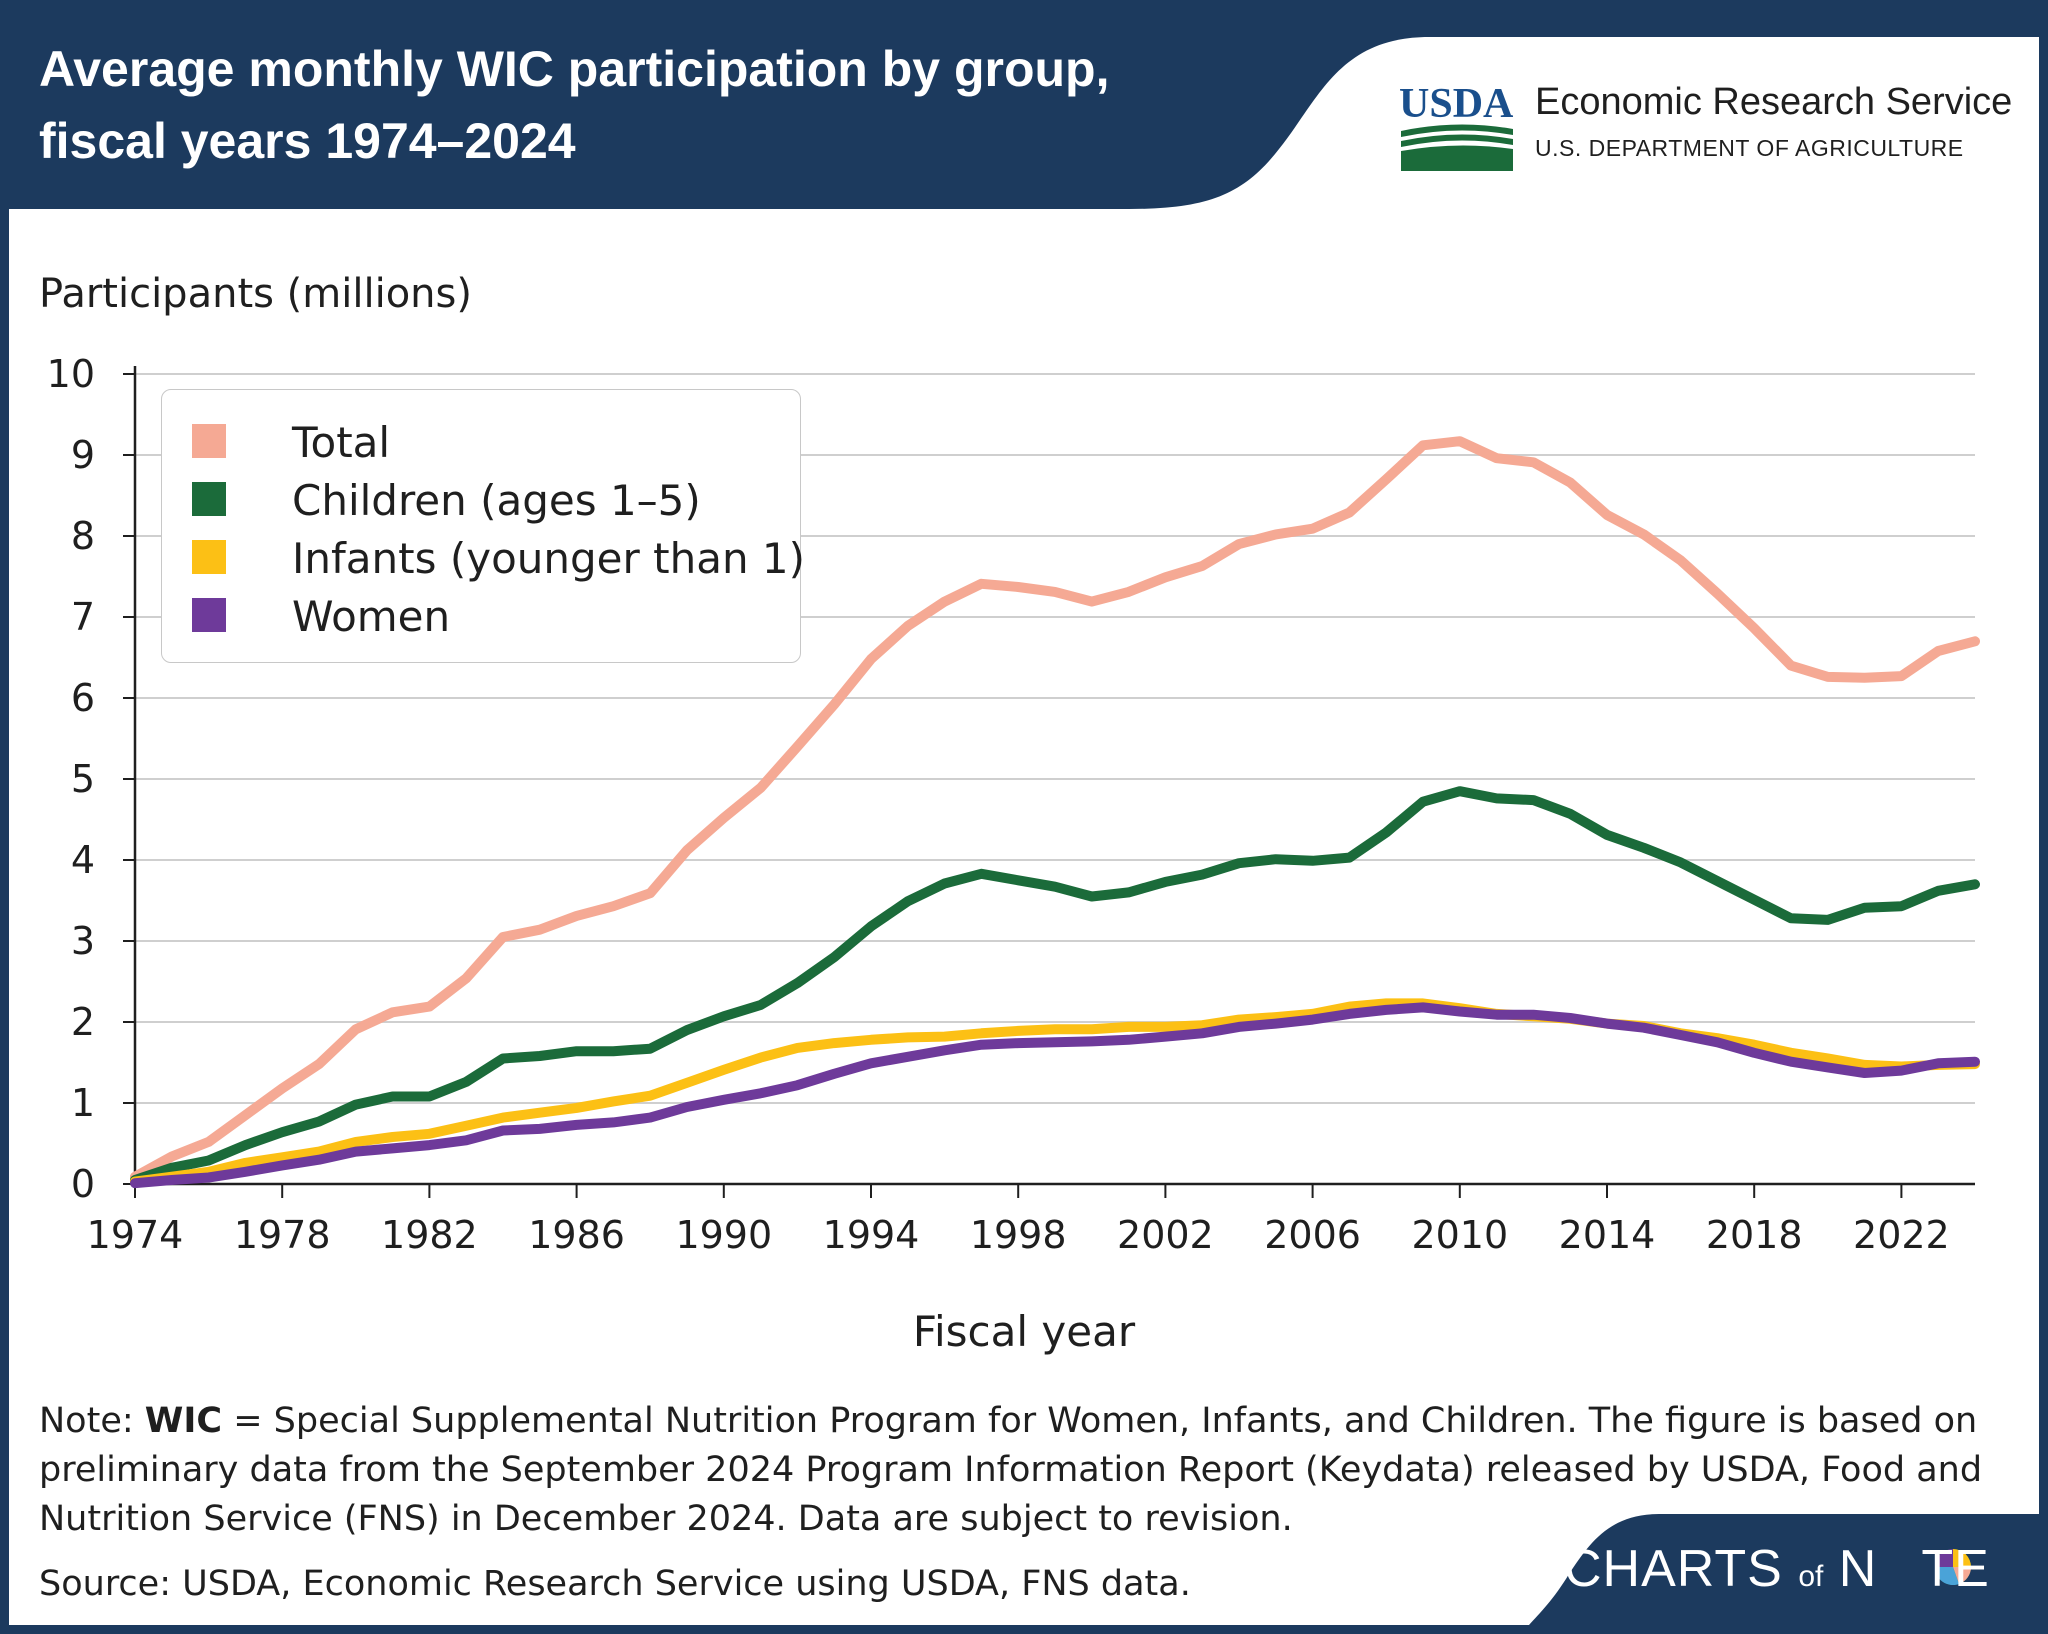 The width and height of the screenshot is (2048, 1634). What do you see at coordinates (1858, 1569) in the screenshot?
I see `brand-word-n: N` at bounding box center [1858, 1569].